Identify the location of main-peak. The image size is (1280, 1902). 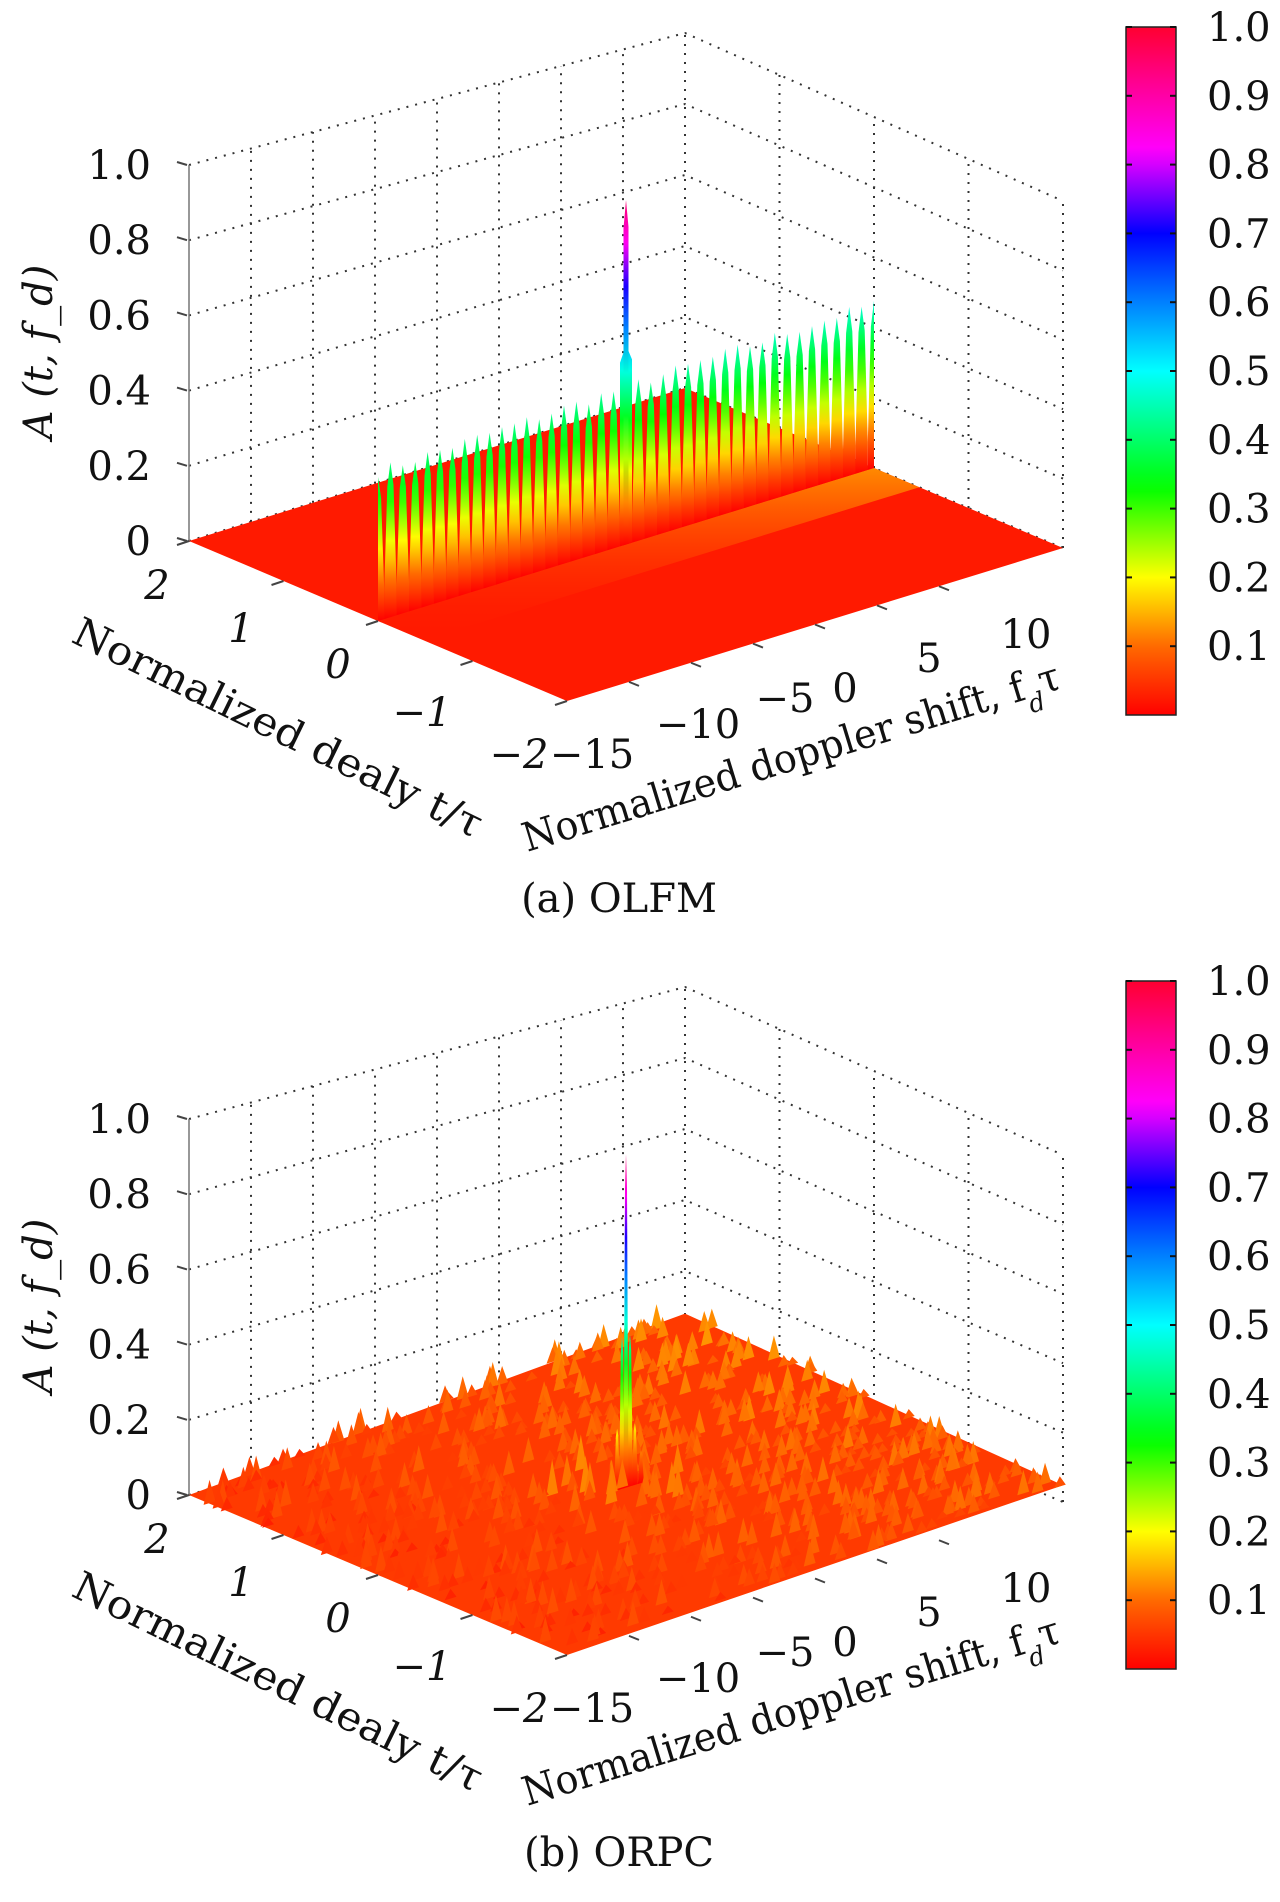
(626, 1321).